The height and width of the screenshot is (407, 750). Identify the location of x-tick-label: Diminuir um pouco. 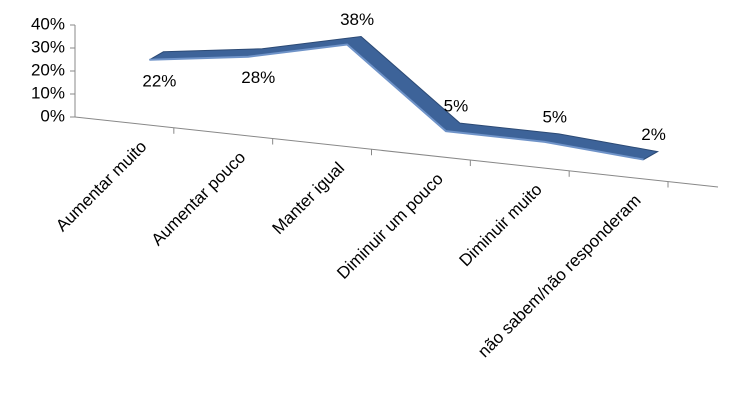
(390, 226).